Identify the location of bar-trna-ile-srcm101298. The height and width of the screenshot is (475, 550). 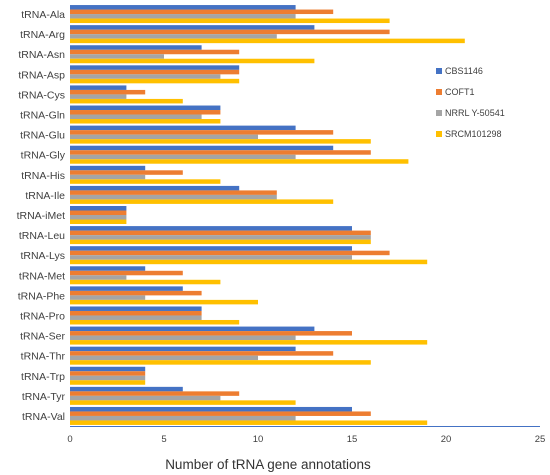
(202, 201).